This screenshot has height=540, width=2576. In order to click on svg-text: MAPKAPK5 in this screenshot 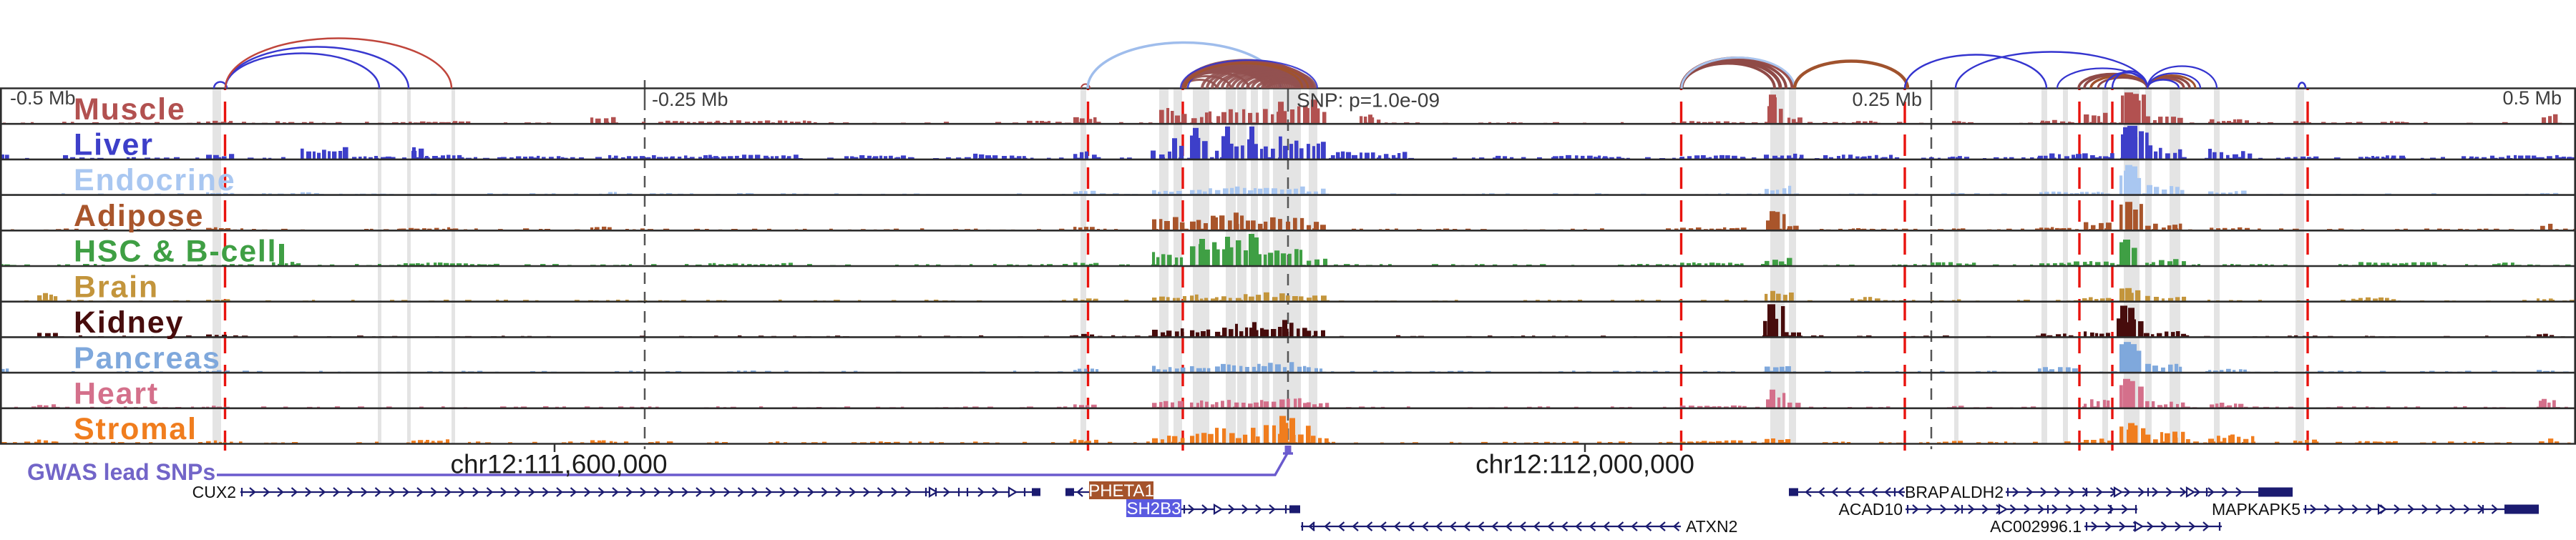, I will do `click(2256, 509)`.